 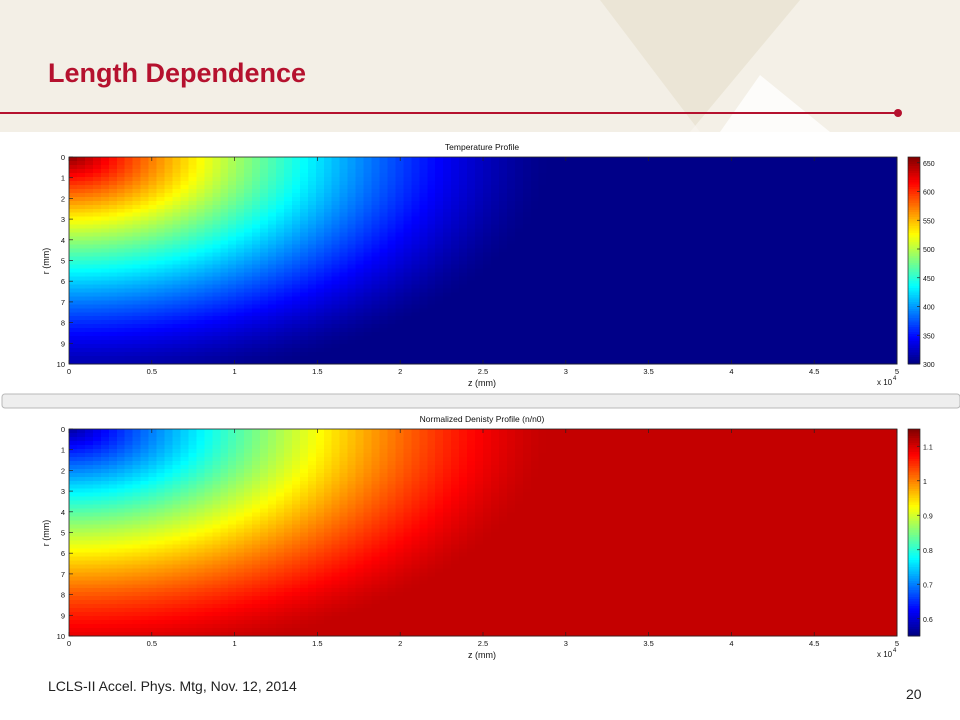 What do you see at coordinates (928, 585) in the screenshot?
I see `colorbar-tick-label: 0.7` at bounding box center [928, 585].